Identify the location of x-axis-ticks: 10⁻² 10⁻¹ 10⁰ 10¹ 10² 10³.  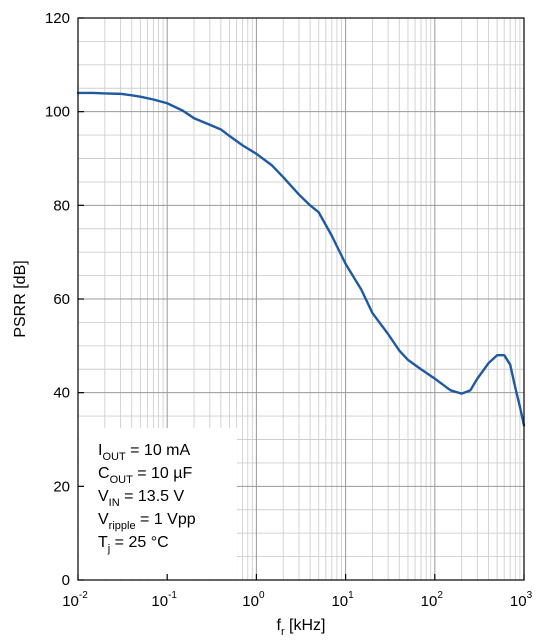
(297, 592).